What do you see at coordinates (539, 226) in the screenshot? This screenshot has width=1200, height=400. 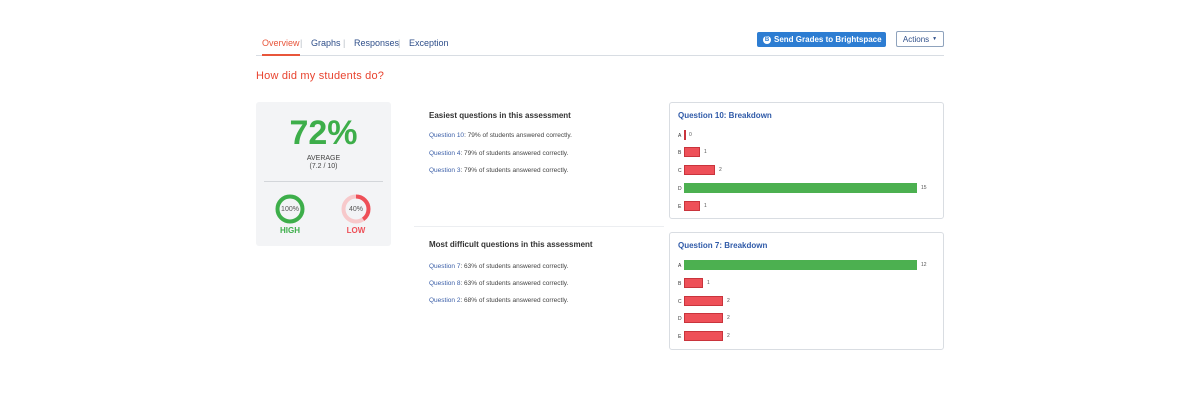 I see `section-divider` at bounding box center [539, 226].